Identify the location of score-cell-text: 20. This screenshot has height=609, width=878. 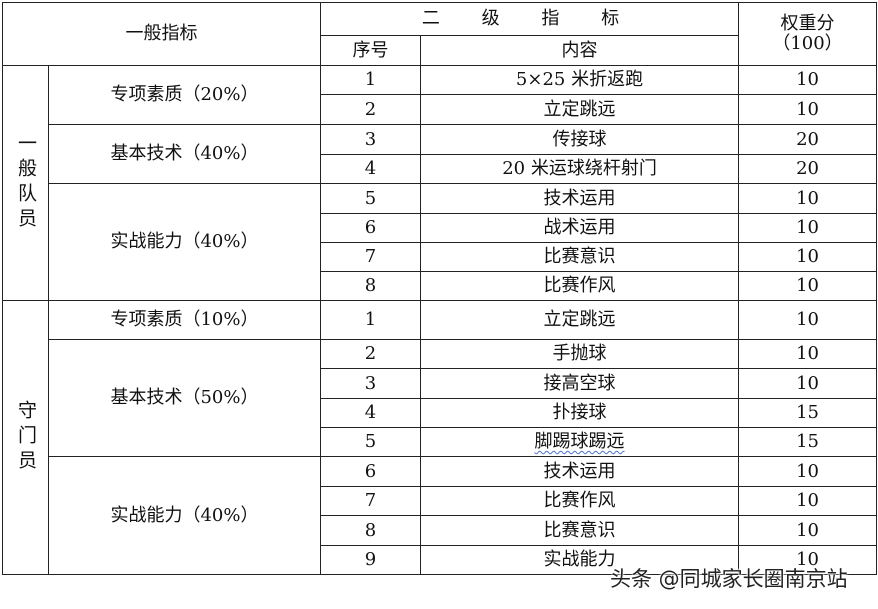
(807, 139).